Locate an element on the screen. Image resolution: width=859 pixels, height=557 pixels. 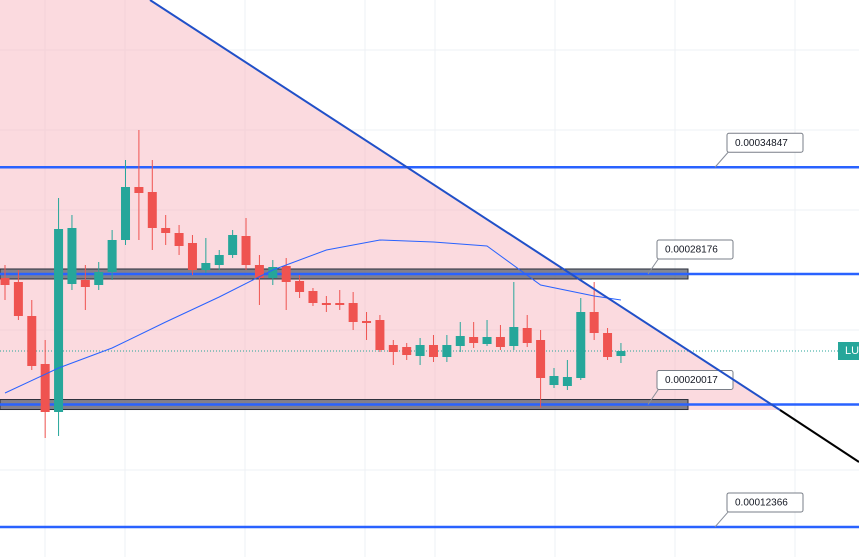
price-tag is located at coordinates (848, 351).